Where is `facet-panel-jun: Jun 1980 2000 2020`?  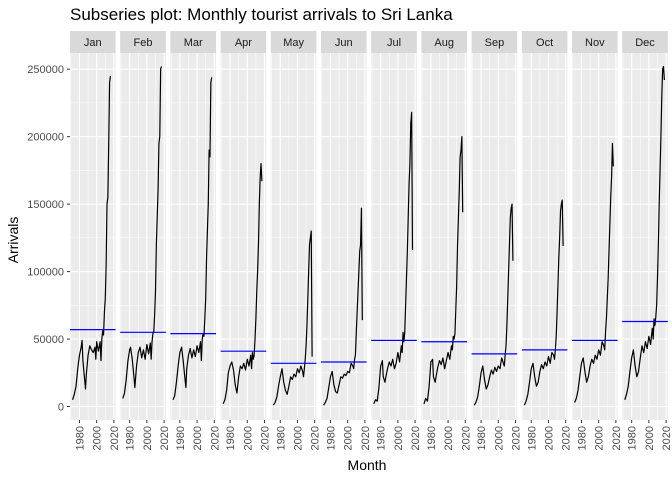
facet-panel-jun: Jun 1980 2000 2020 is located at coordinates (346, 240).